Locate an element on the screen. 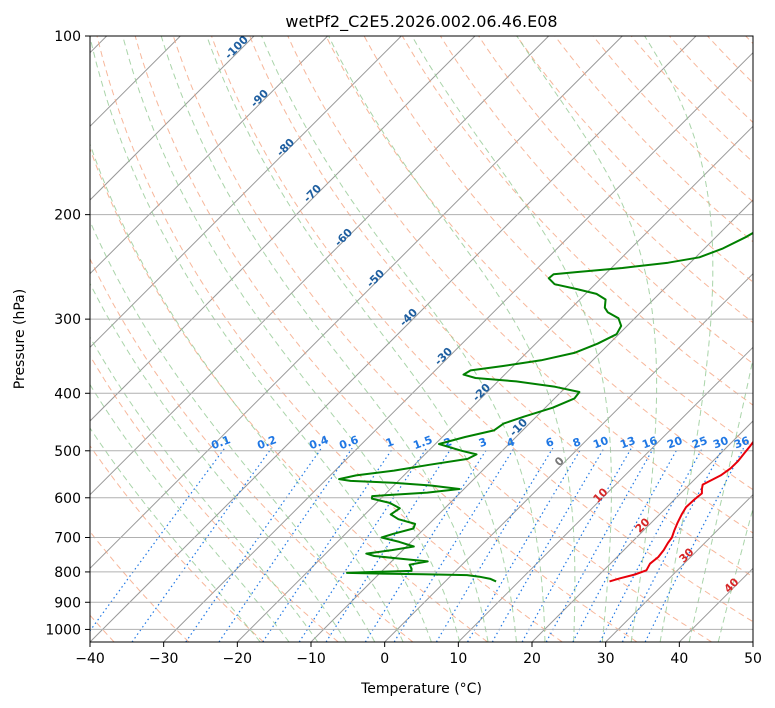 This screenshot has height=708, width=775. mixing-ratio-label: 1.5 is located at coordinates (422, 442).